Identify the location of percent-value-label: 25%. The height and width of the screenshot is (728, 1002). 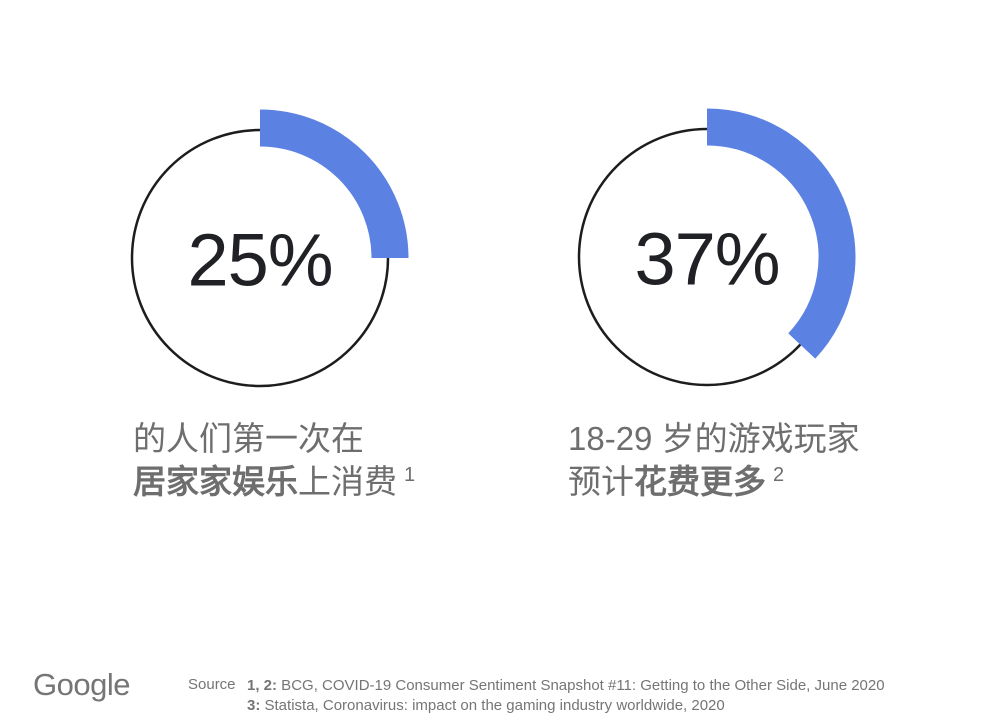
(260, 260).